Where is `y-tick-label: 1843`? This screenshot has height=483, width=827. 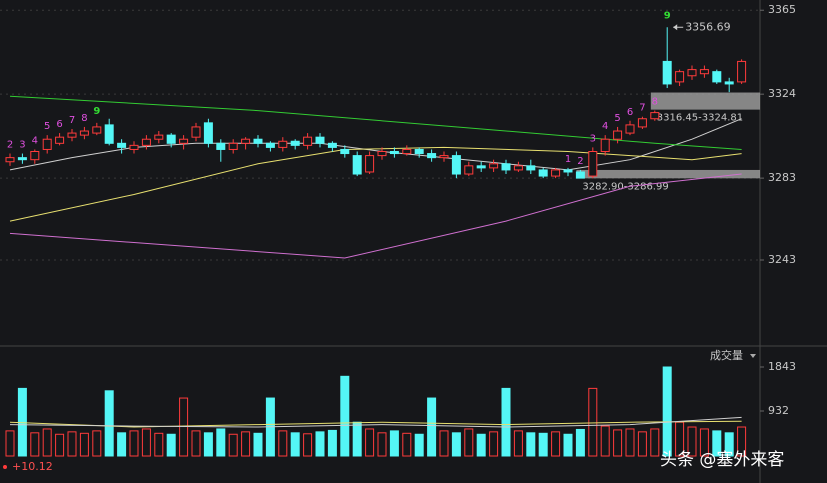 y-tick-label: 1843 is located at coordinates (782, 366).